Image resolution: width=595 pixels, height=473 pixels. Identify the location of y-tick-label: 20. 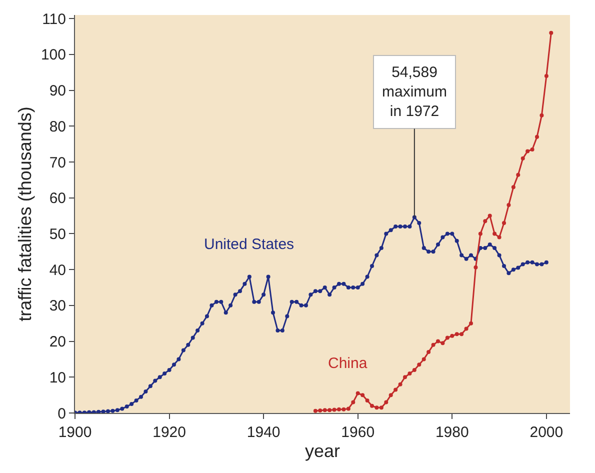
(57, 342).